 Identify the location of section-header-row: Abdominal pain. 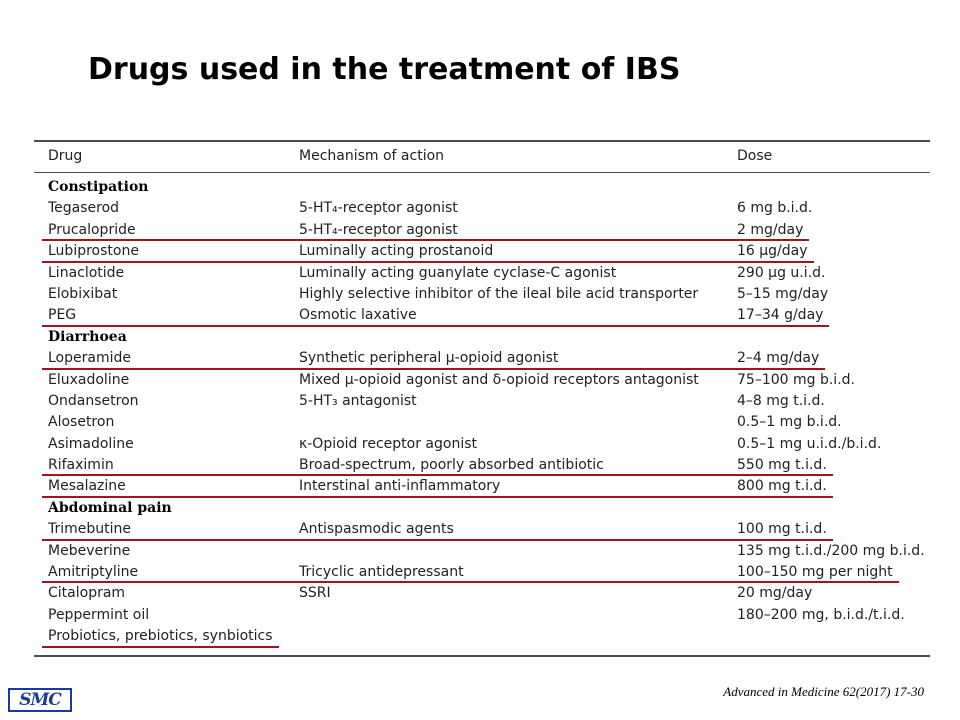
(482, 508).